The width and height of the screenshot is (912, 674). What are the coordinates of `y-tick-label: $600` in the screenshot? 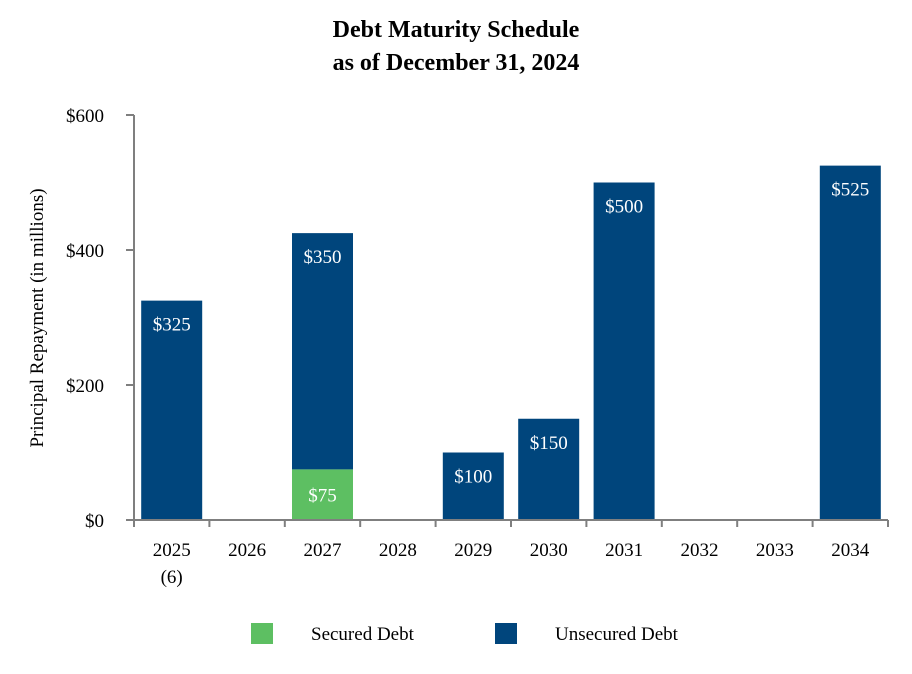 It's located at (85, 116).